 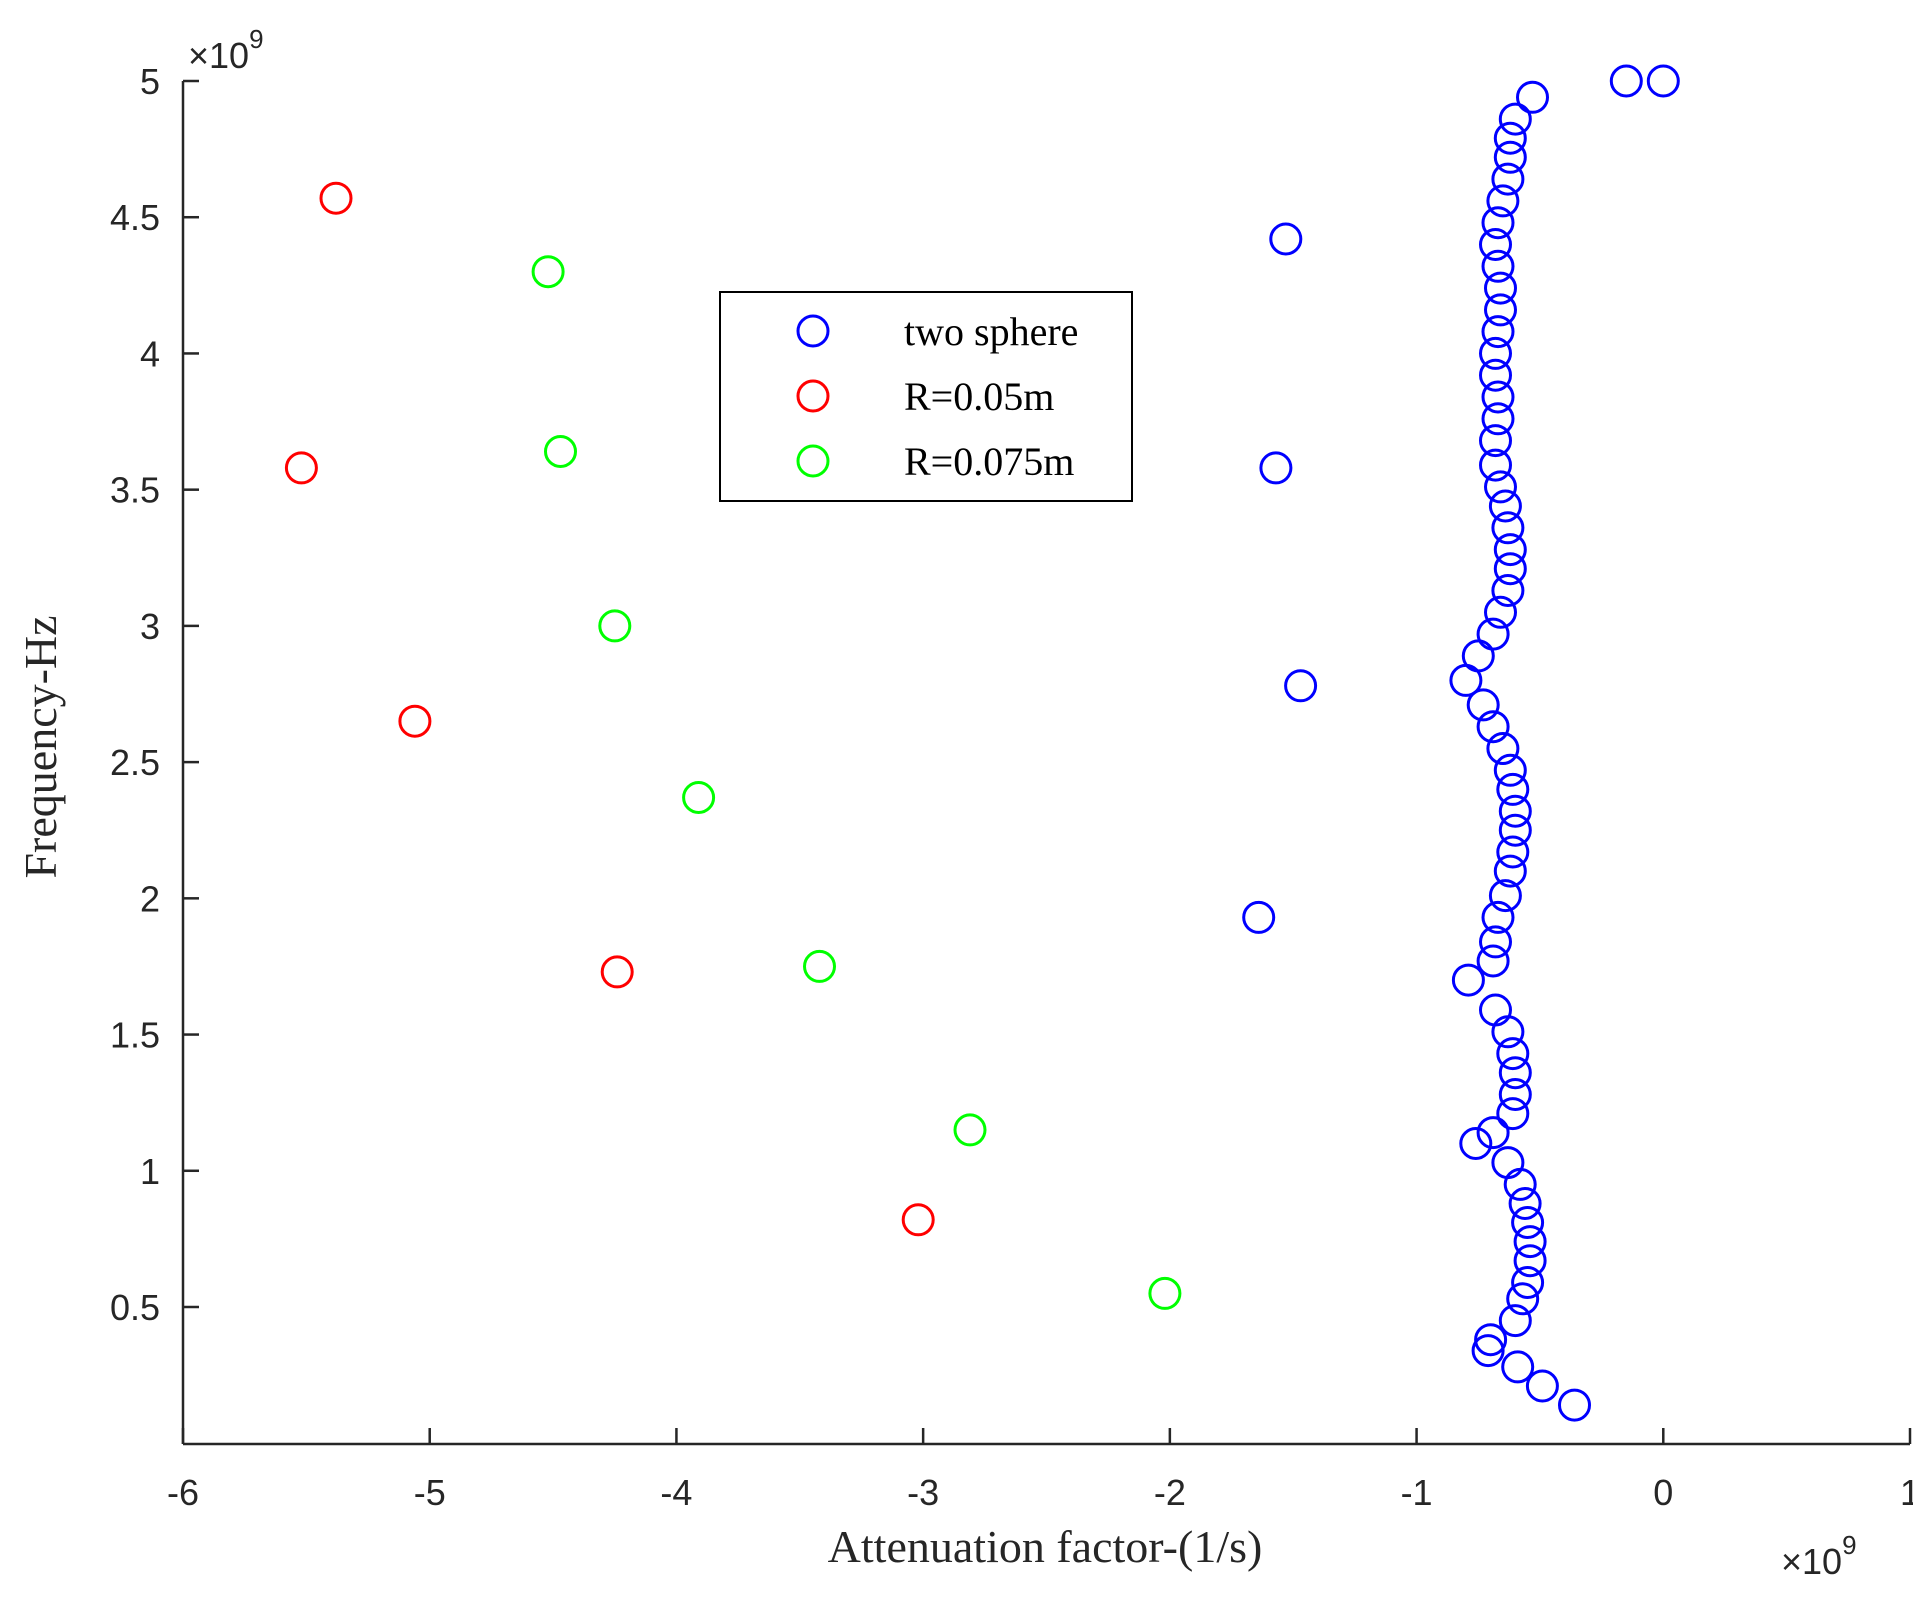 I want to click on x-tick-label: 0, so click(x=1663, y=1492).